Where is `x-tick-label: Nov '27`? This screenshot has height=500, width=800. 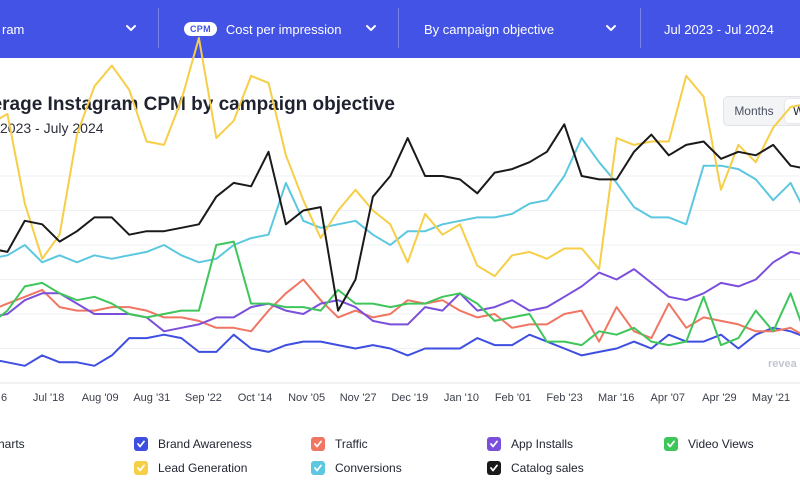 x-tick-label: Nov '27 is located at coordinates (358, 398).